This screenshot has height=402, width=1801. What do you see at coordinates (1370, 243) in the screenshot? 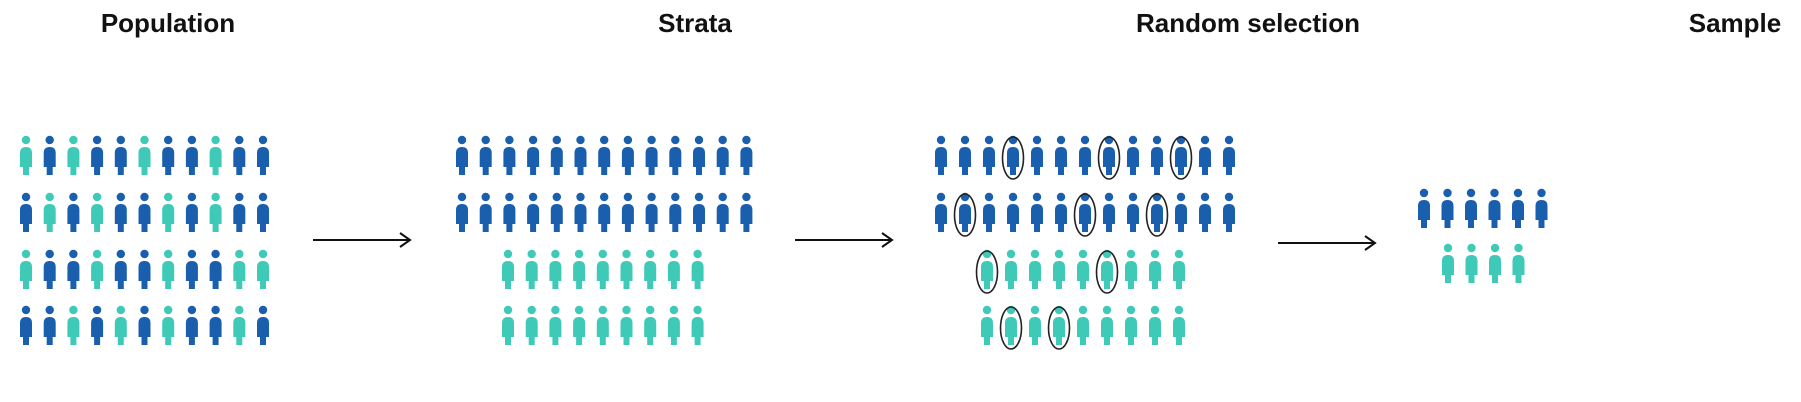
I see `arrow-head` at bounding box center [1370, 243].